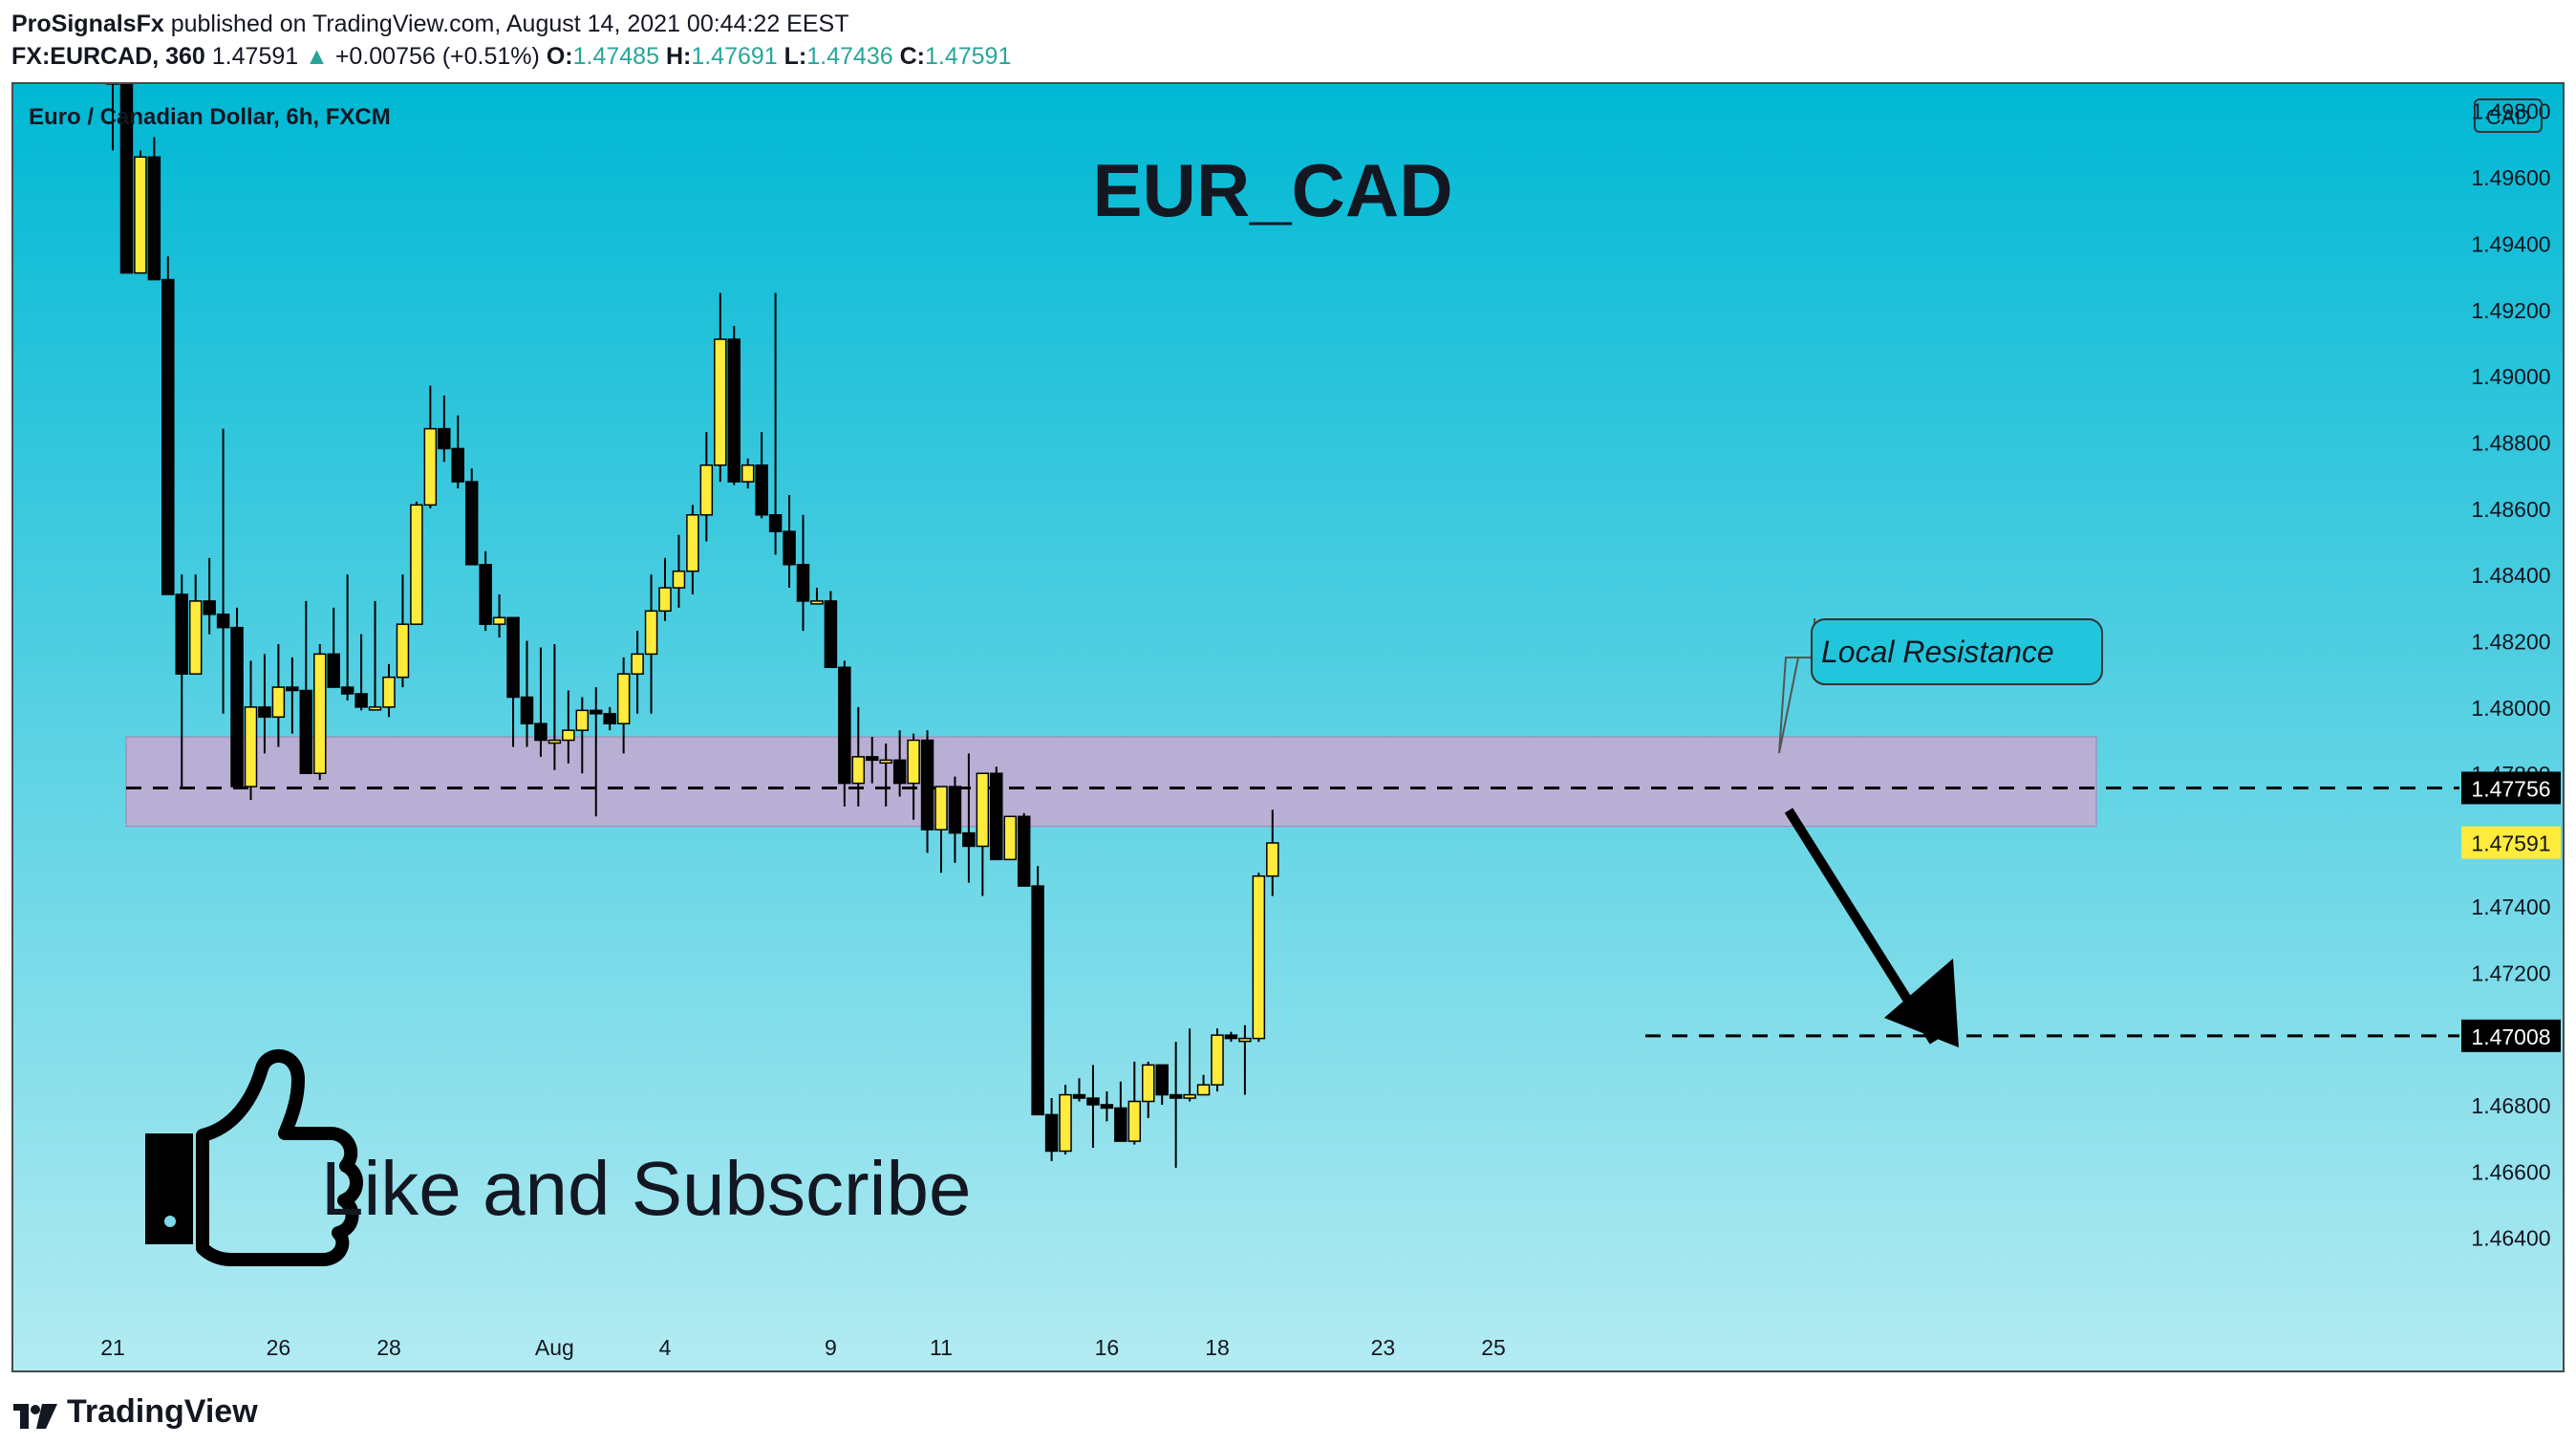  Describe the element at coordinates (1111, 782) in the screenshot. I see `resistance-zone` at that location.